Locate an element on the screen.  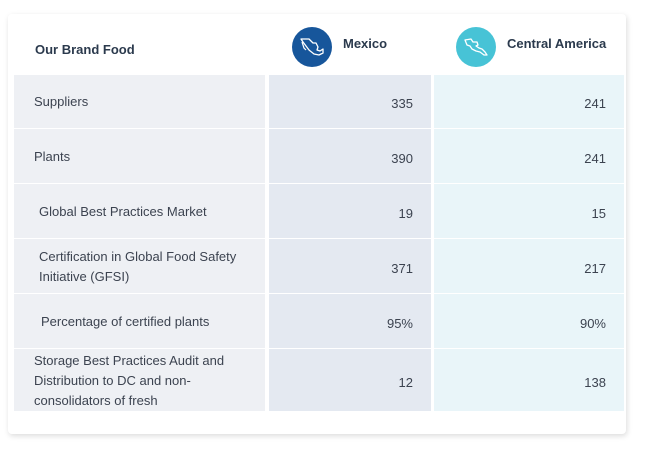
central-america-column-title: Central America is located at coordinates (557, 43).